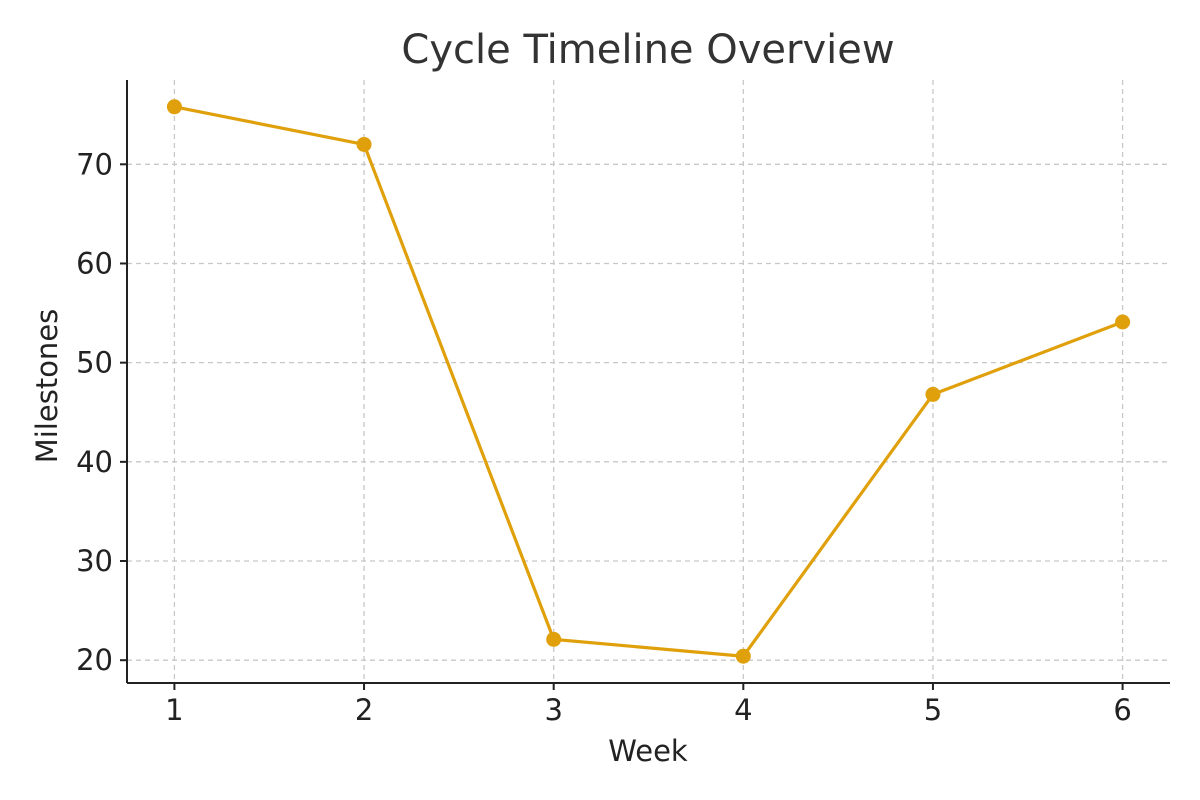 The height and width of the screenshot is (800, 1200). Describe the element at coordinates (94, 164) in the screenshot. I see `y-tick-label: 70` at that location.